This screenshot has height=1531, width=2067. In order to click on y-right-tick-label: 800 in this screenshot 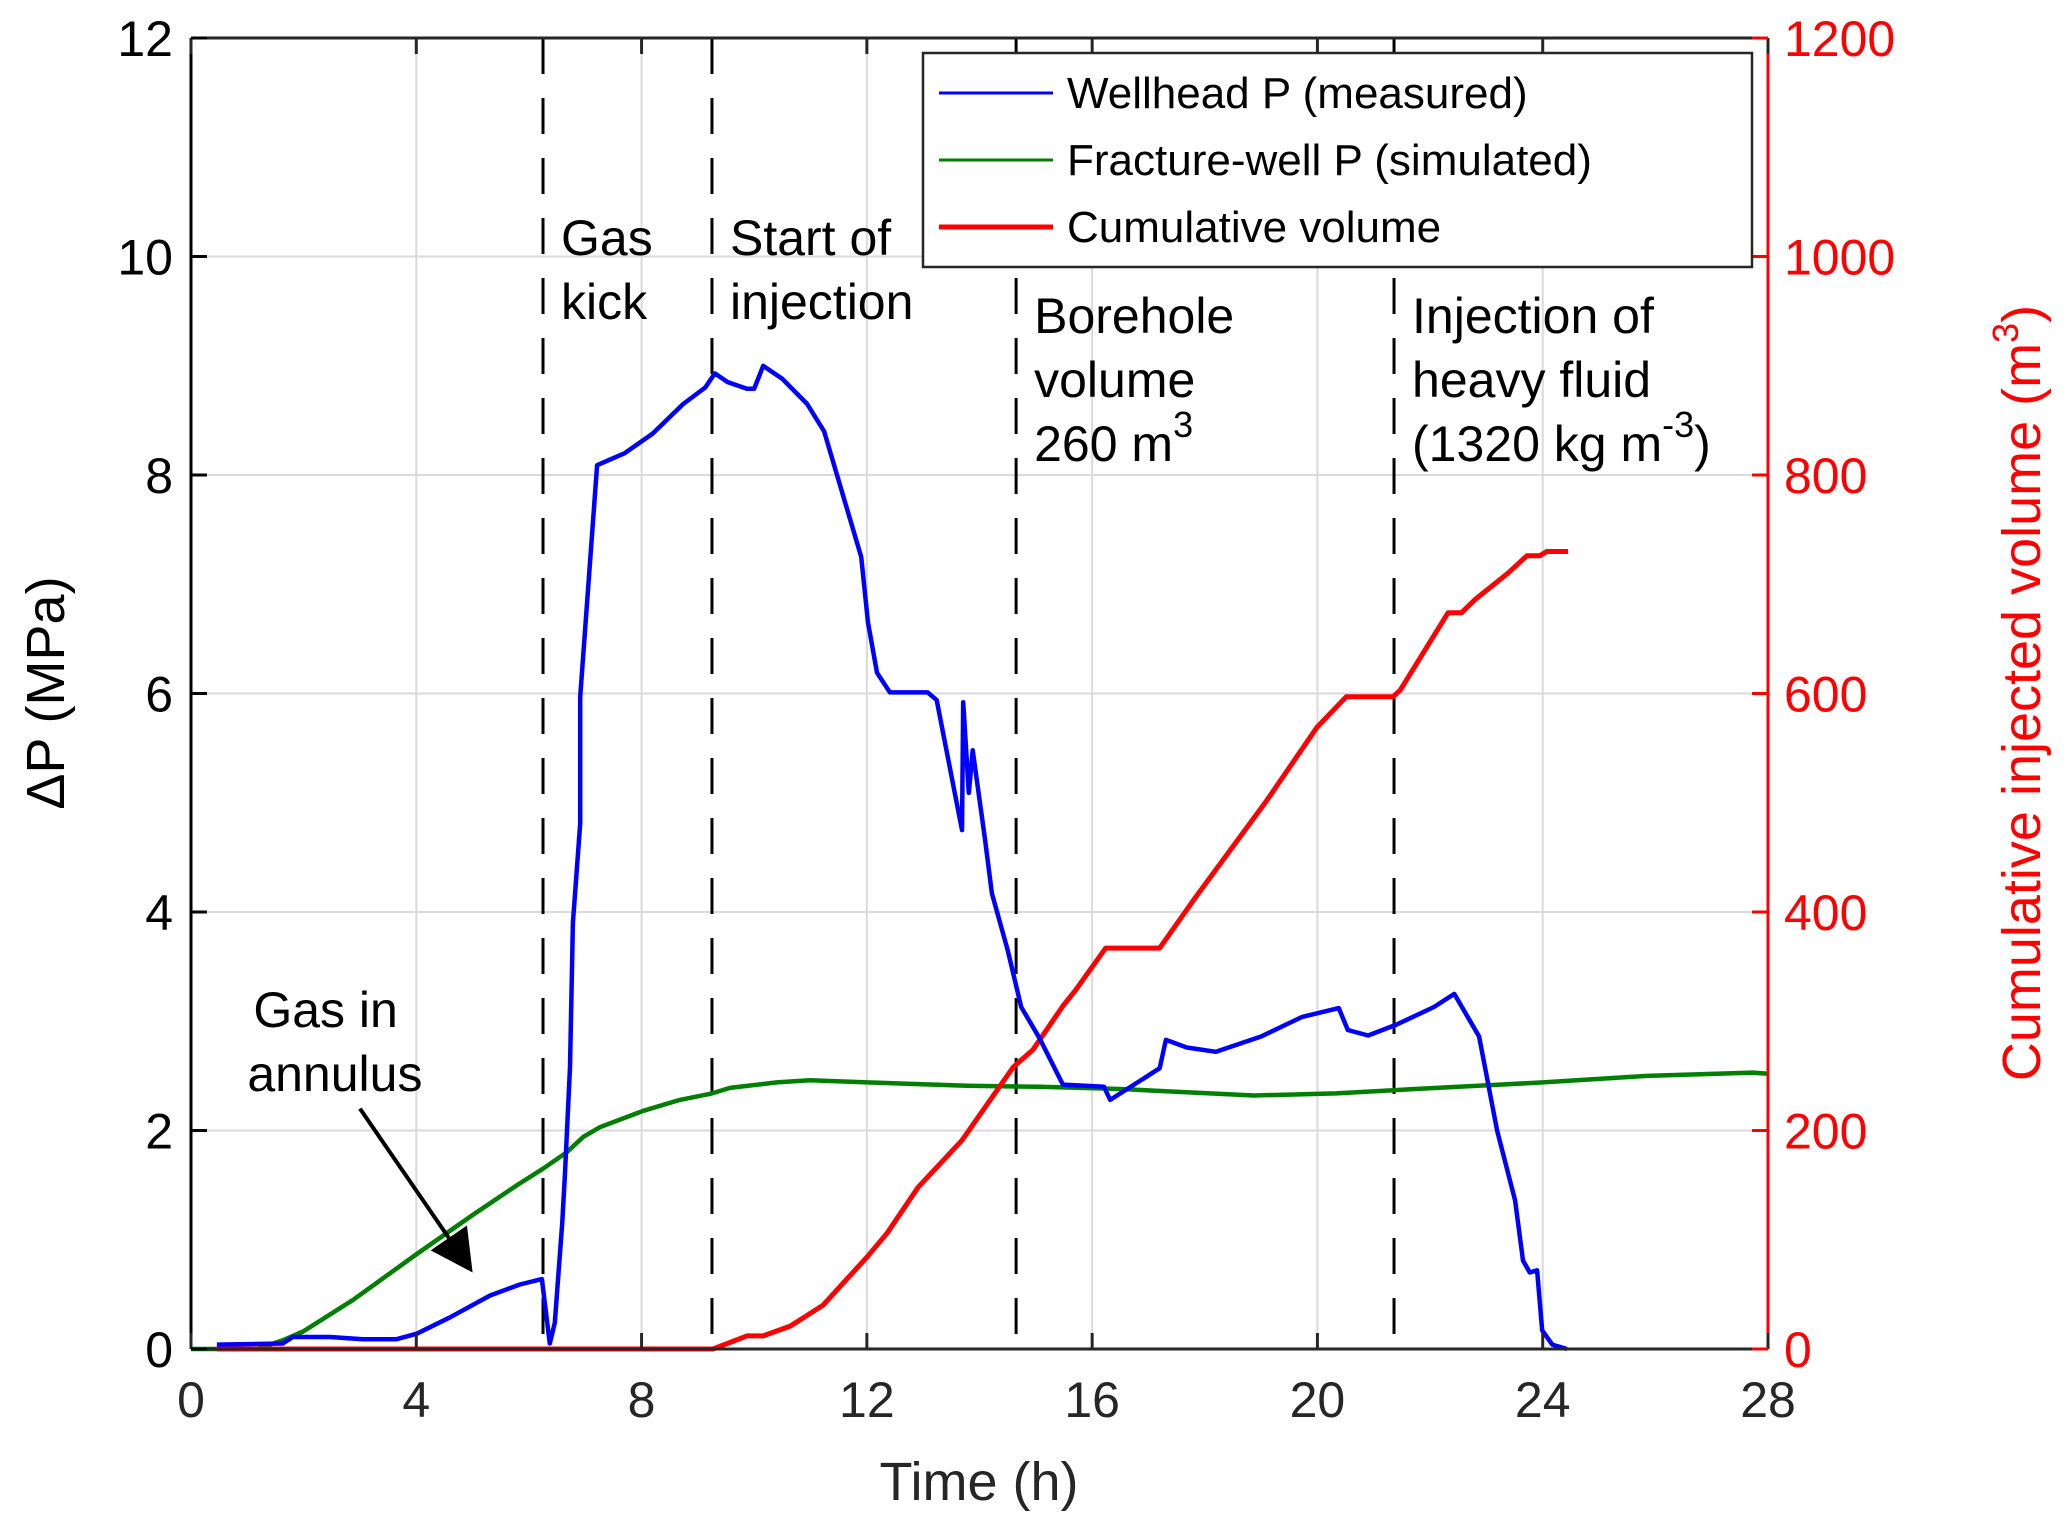, I will do `click(1825, 476)`.